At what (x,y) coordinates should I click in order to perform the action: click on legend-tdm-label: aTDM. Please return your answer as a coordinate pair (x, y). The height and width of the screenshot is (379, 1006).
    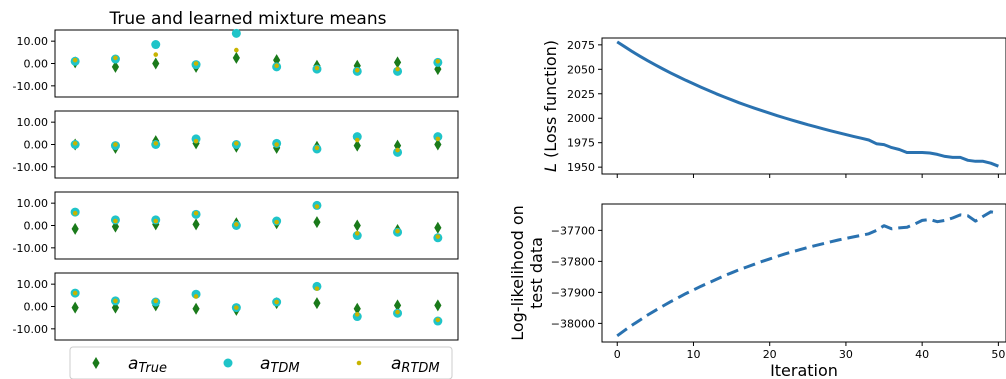
    Looking at the image, I should click on (280, 365).